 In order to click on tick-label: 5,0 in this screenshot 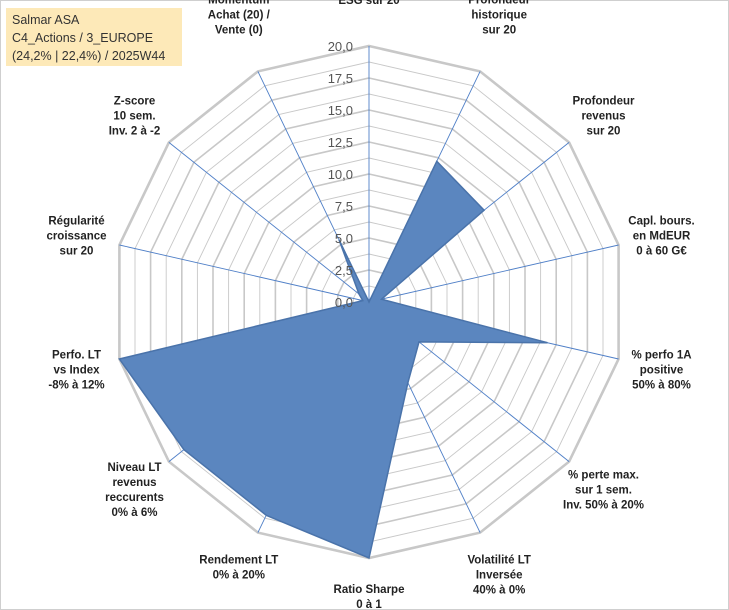, I will do `click(344, 238)`.